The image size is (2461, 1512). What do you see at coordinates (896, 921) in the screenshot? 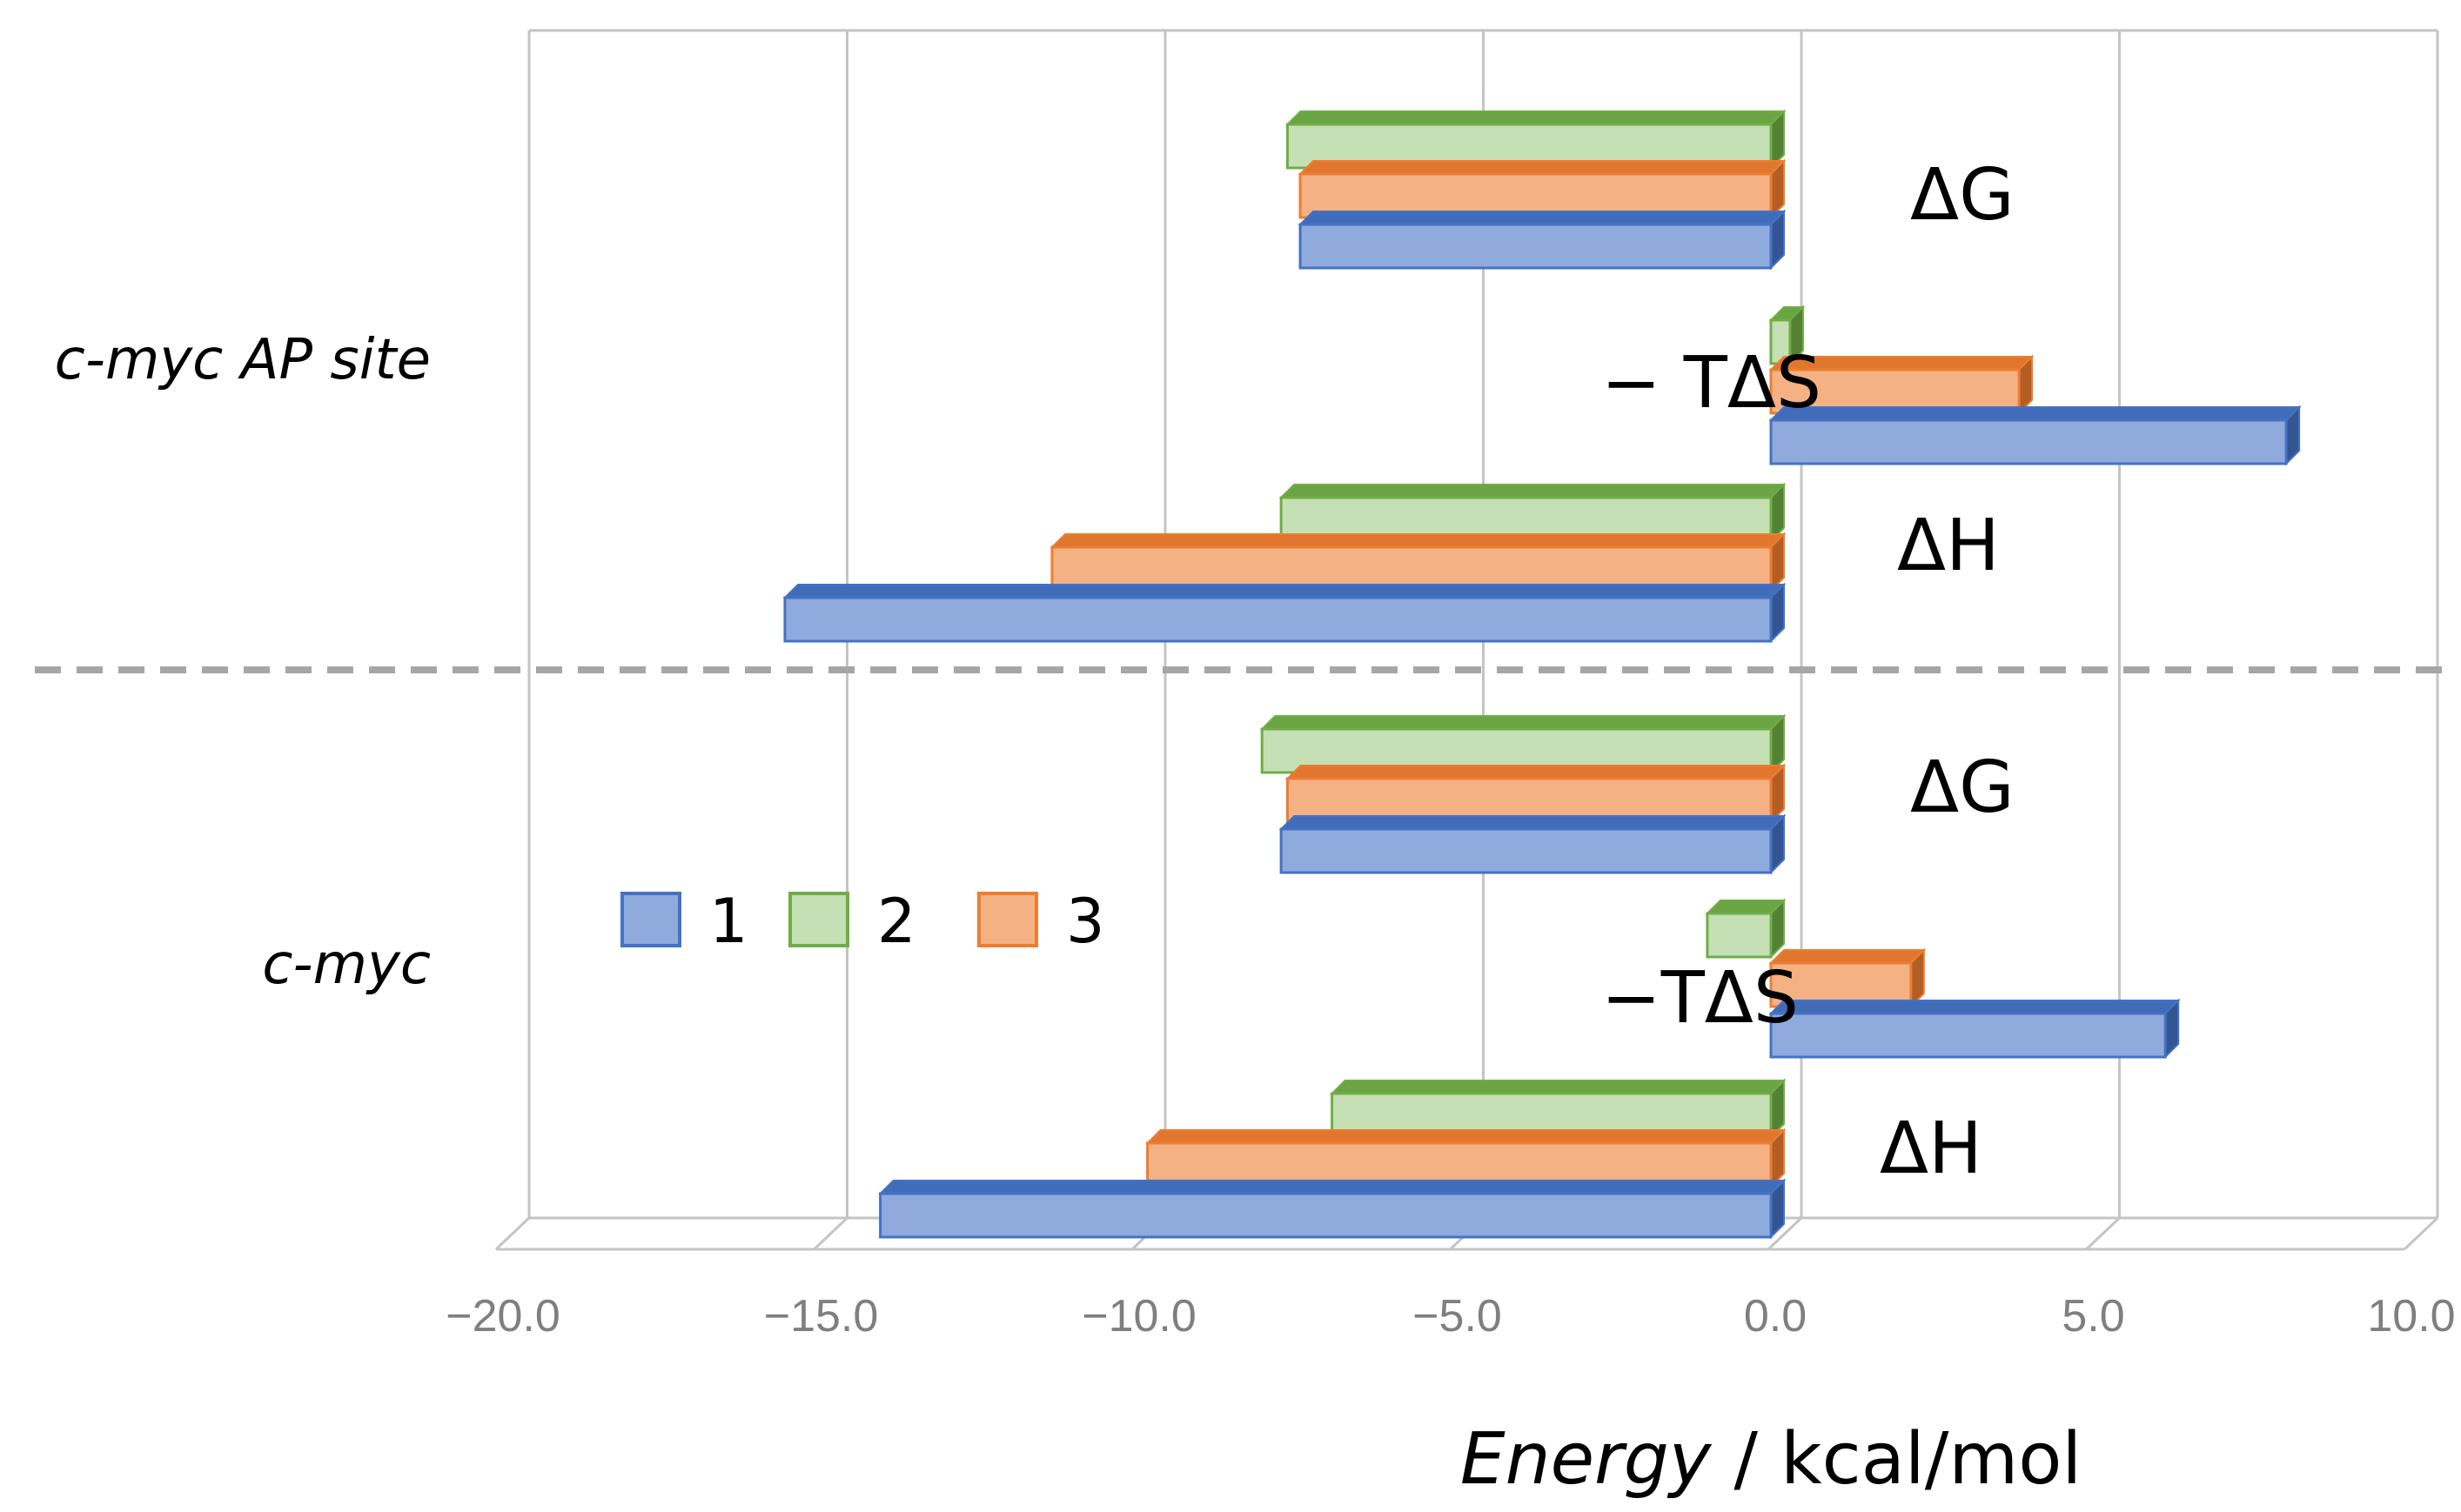
I see `legend-label: 2` at bounding box center [896, 921].